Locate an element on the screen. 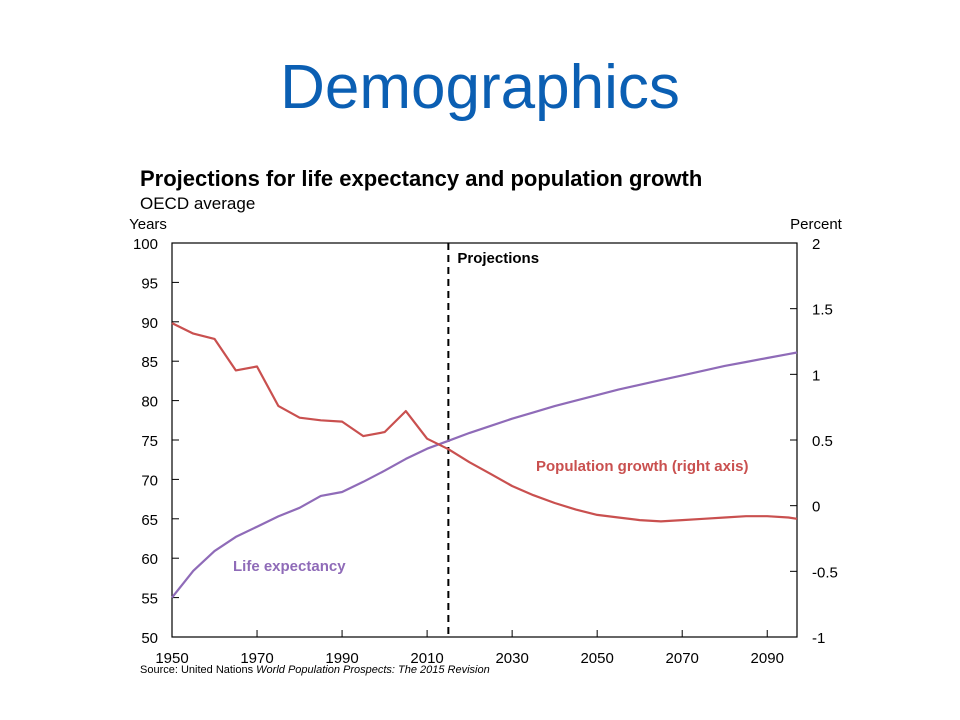  left-axis-tick-label: 90 is located at coordinates (149, 323).